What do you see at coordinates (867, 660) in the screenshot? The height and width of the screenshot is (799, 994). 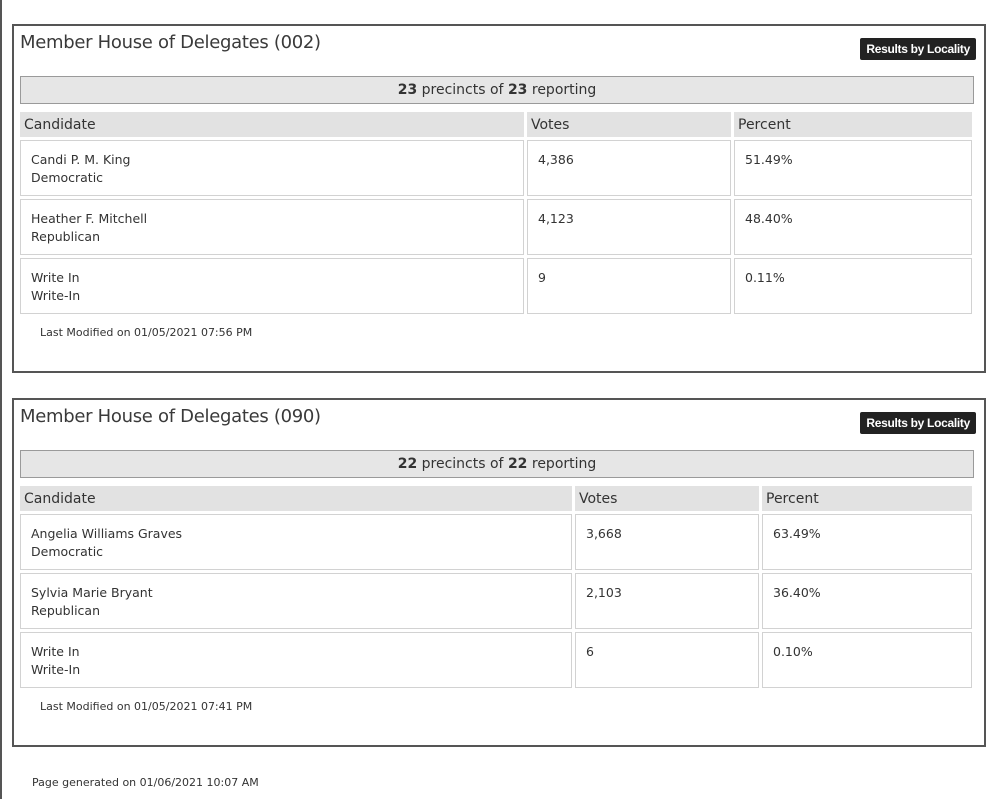 I see `percent-cell: 0.10%` at bounding box center [867, 660].